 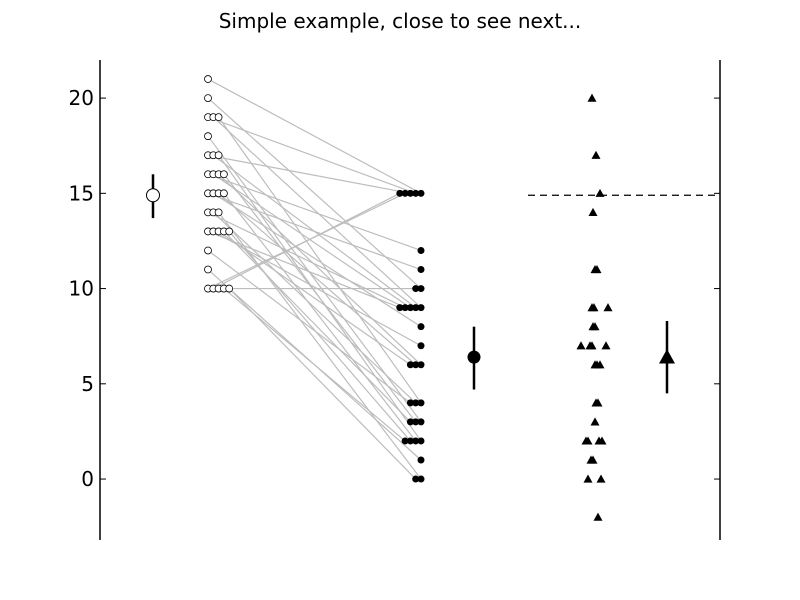 What do you see at coordinates (667, 356) in the screenshot?
I see `difference-mean` at bounding box center [667, 356].